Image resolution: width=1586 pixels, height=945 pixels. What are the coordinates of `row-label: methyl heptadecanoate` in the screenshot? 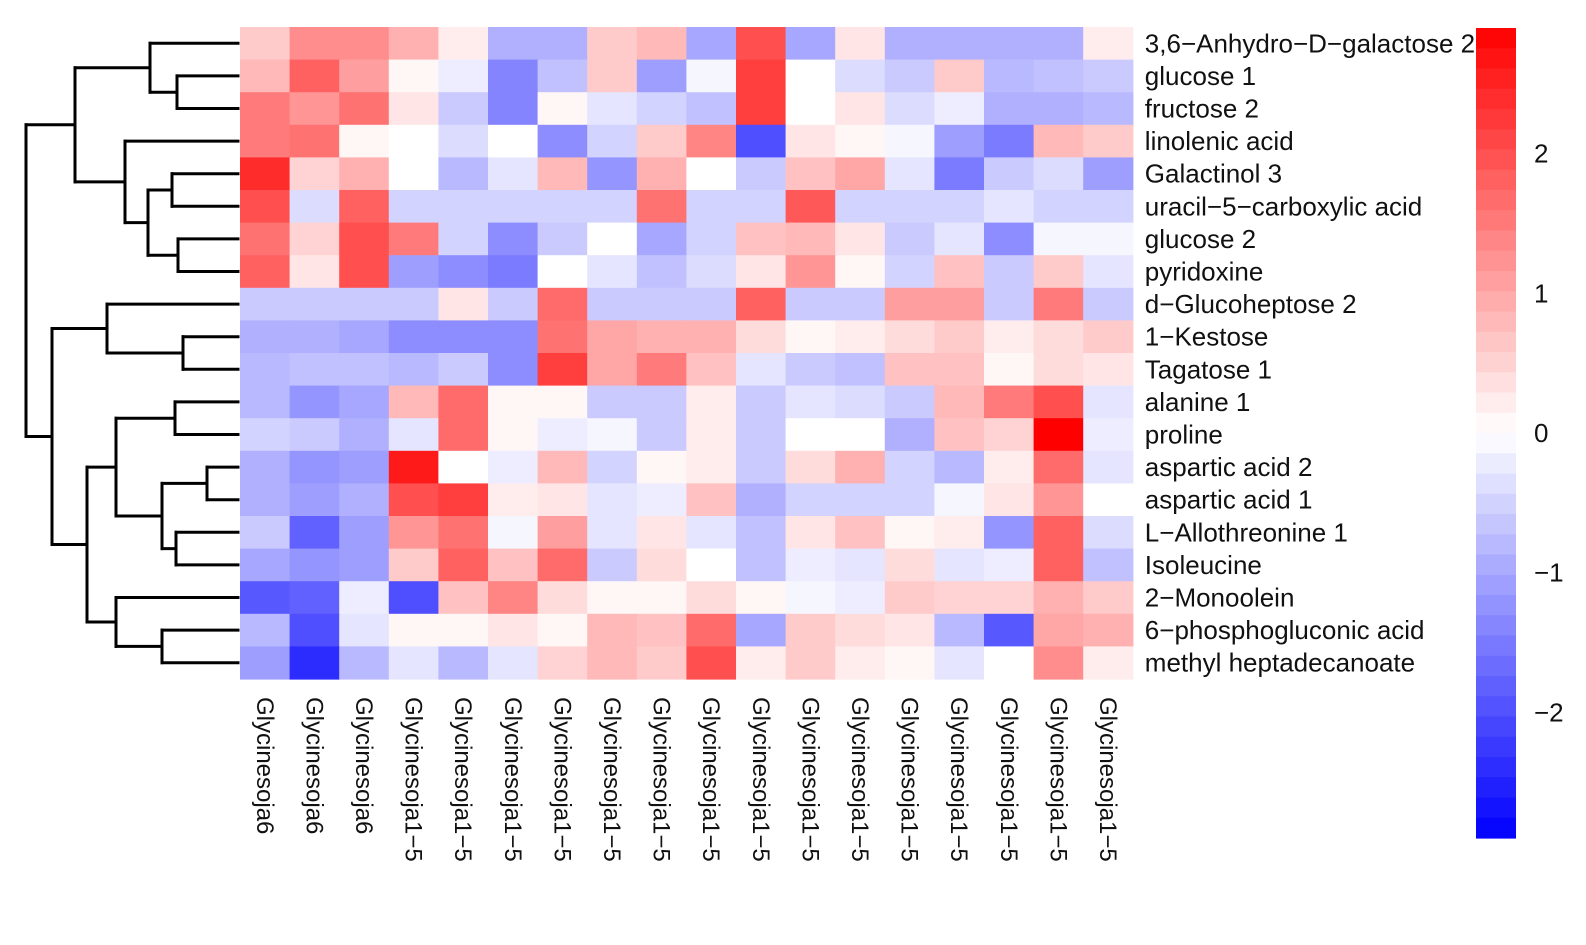 It's located at (1280, 663).